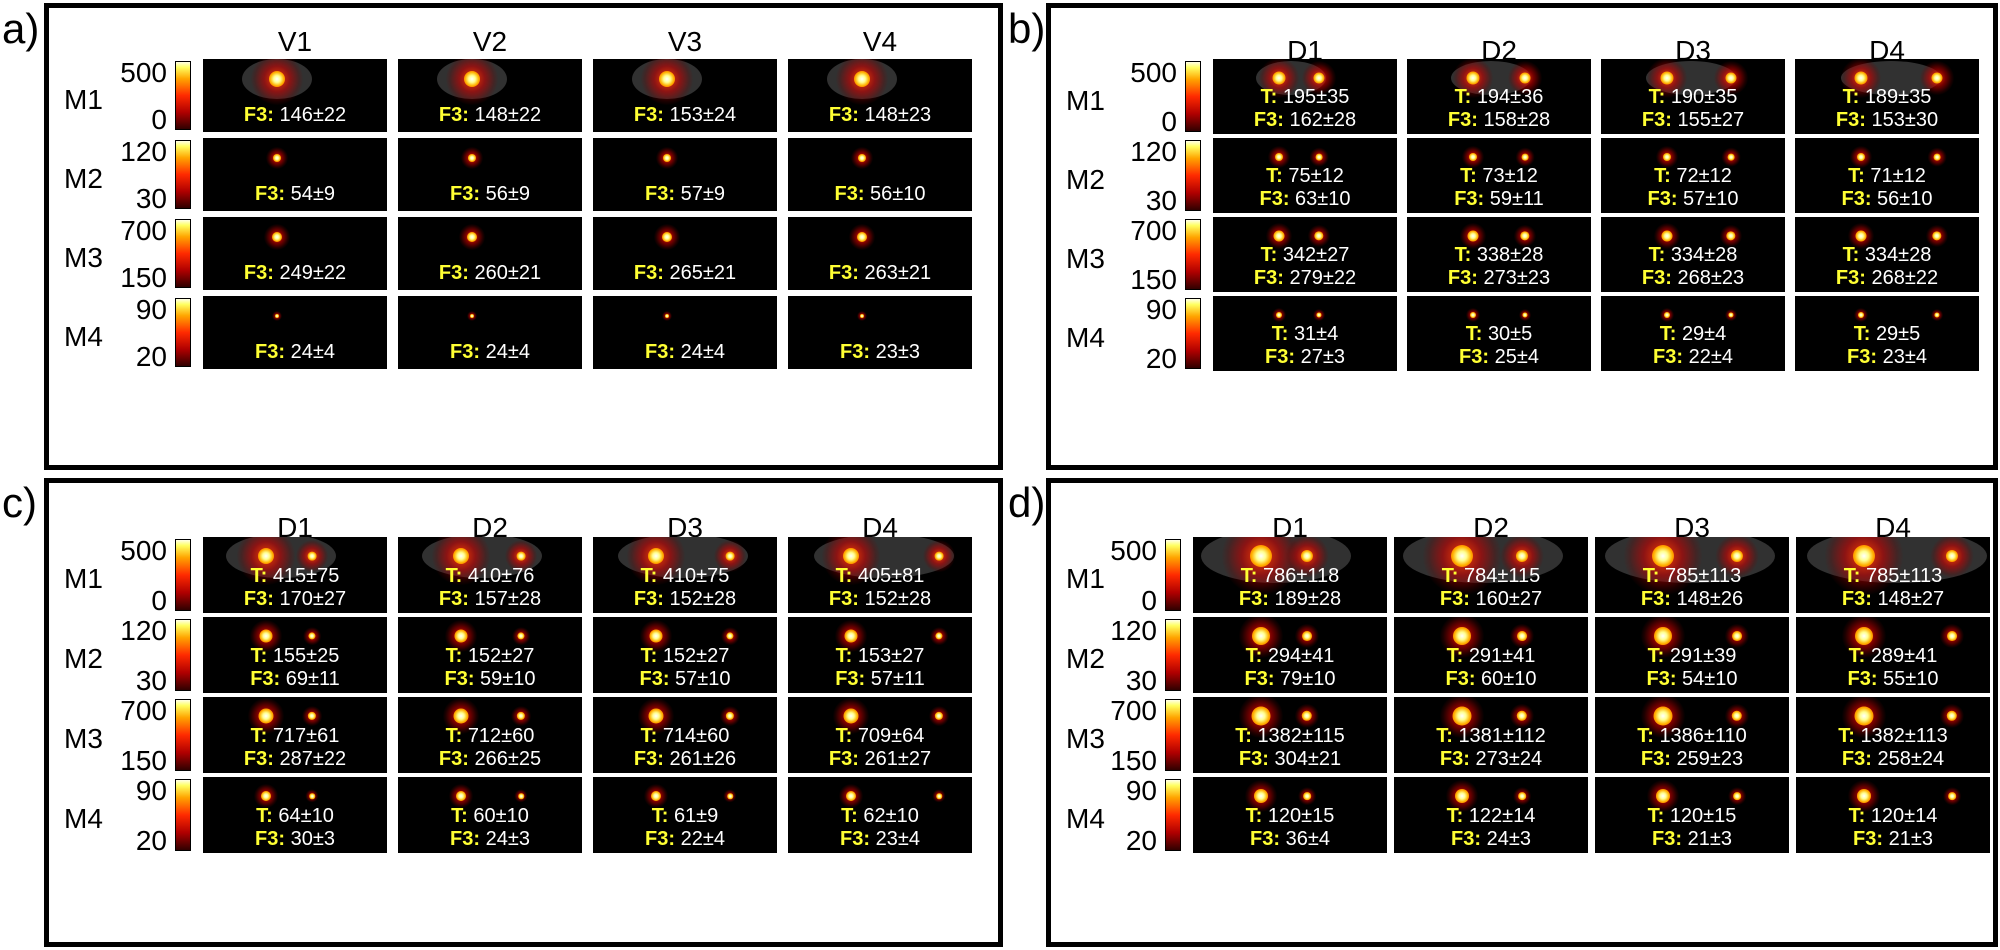  What do you see at coordinates (313, 599) in the screenshot?
I see `f3-value: 170±27` at bounding box center [313, 599].